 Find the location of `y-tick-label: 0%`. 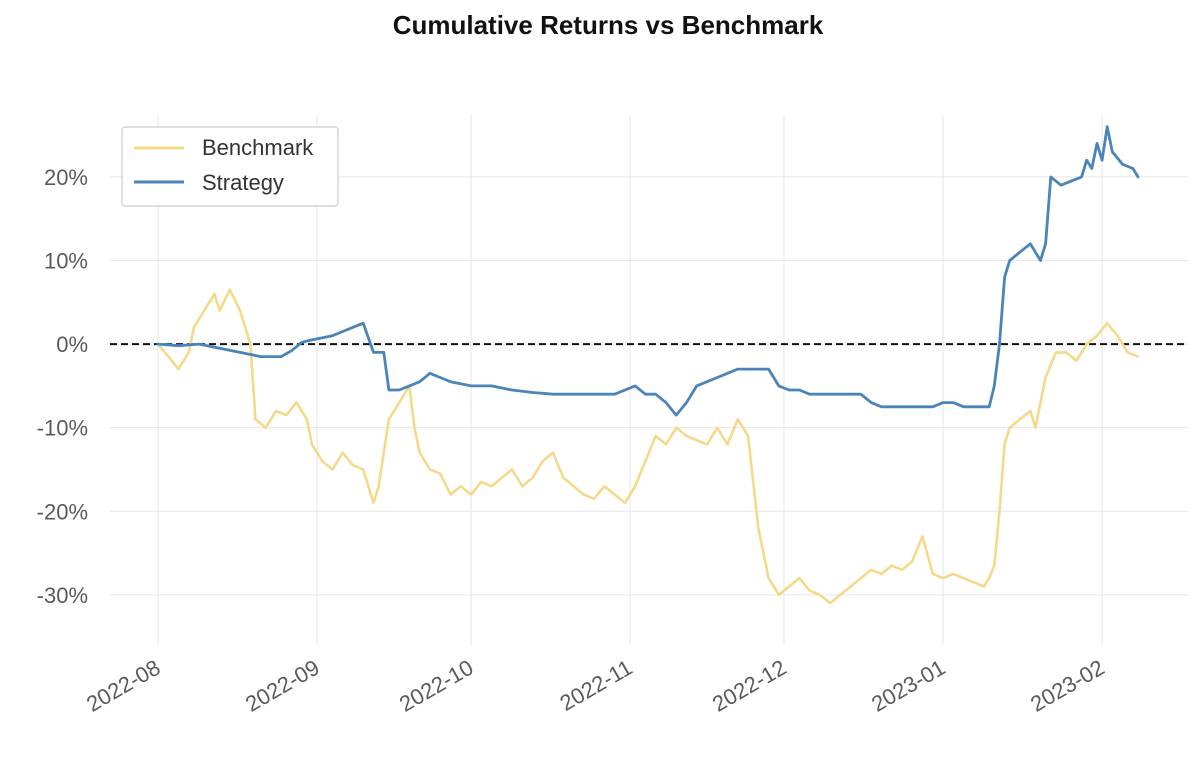

y-tick-label: 0% is located at coordinates (72, 344).